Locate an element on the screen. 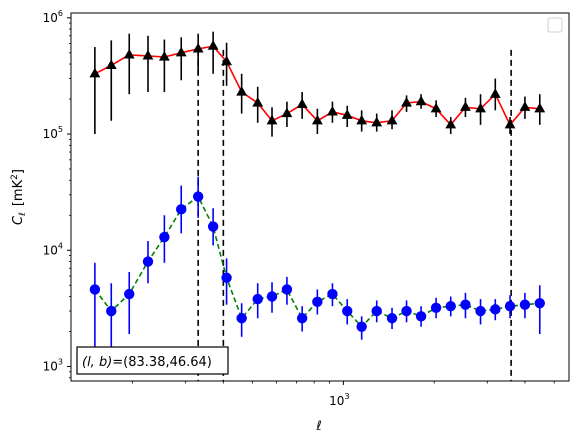  y-label-main: C is located at coordinates (18, 220).